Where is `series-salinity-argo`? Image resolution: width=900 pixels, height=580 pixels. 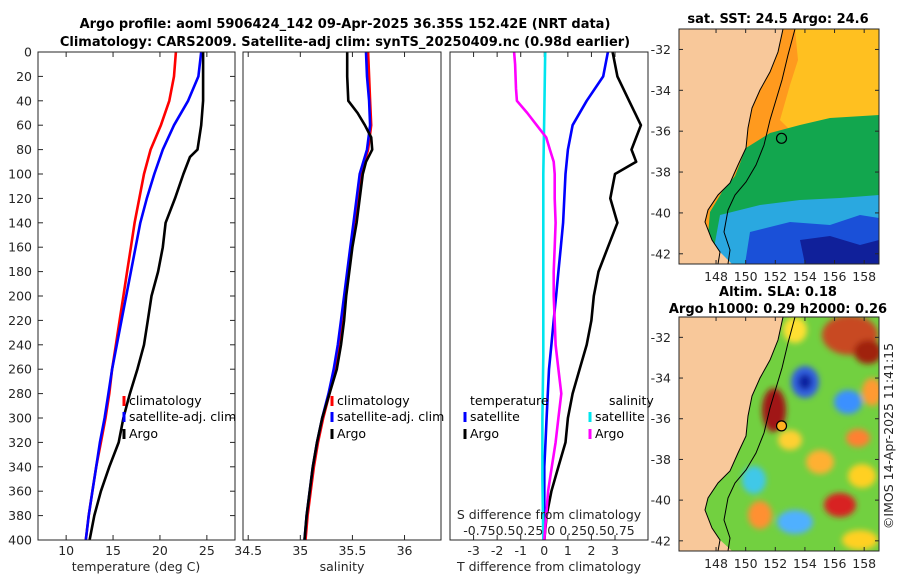 series-salinity-argo is located at coordinates (537, 296).